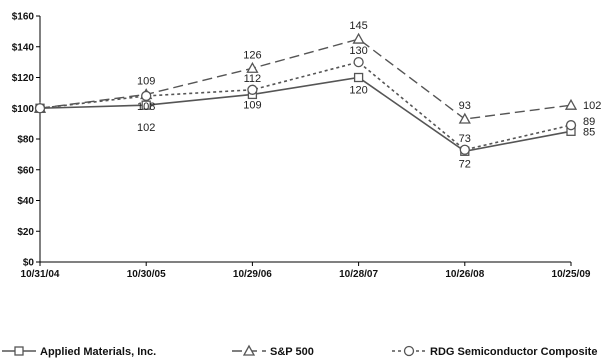  Describe the element at coordinates (19, 351) in the screenshot. I see `amat-legend-square-marker` at that location.